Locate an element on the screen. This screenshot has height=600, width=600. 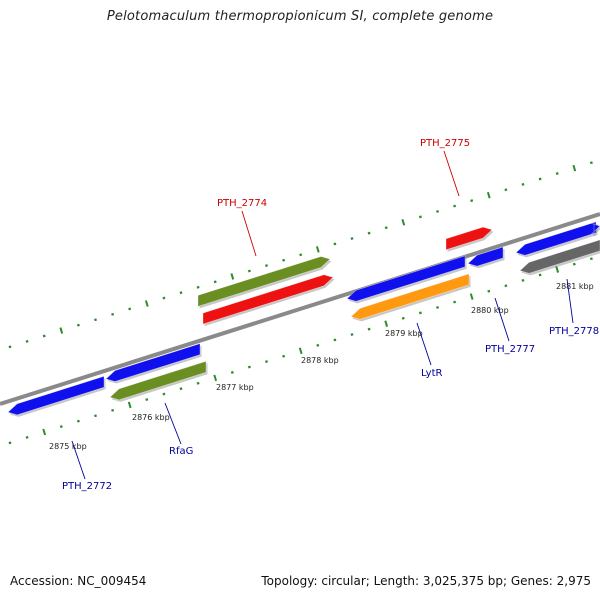
gene-label-pth_2777: PTH_2777 is located at coordinates (510, 349).